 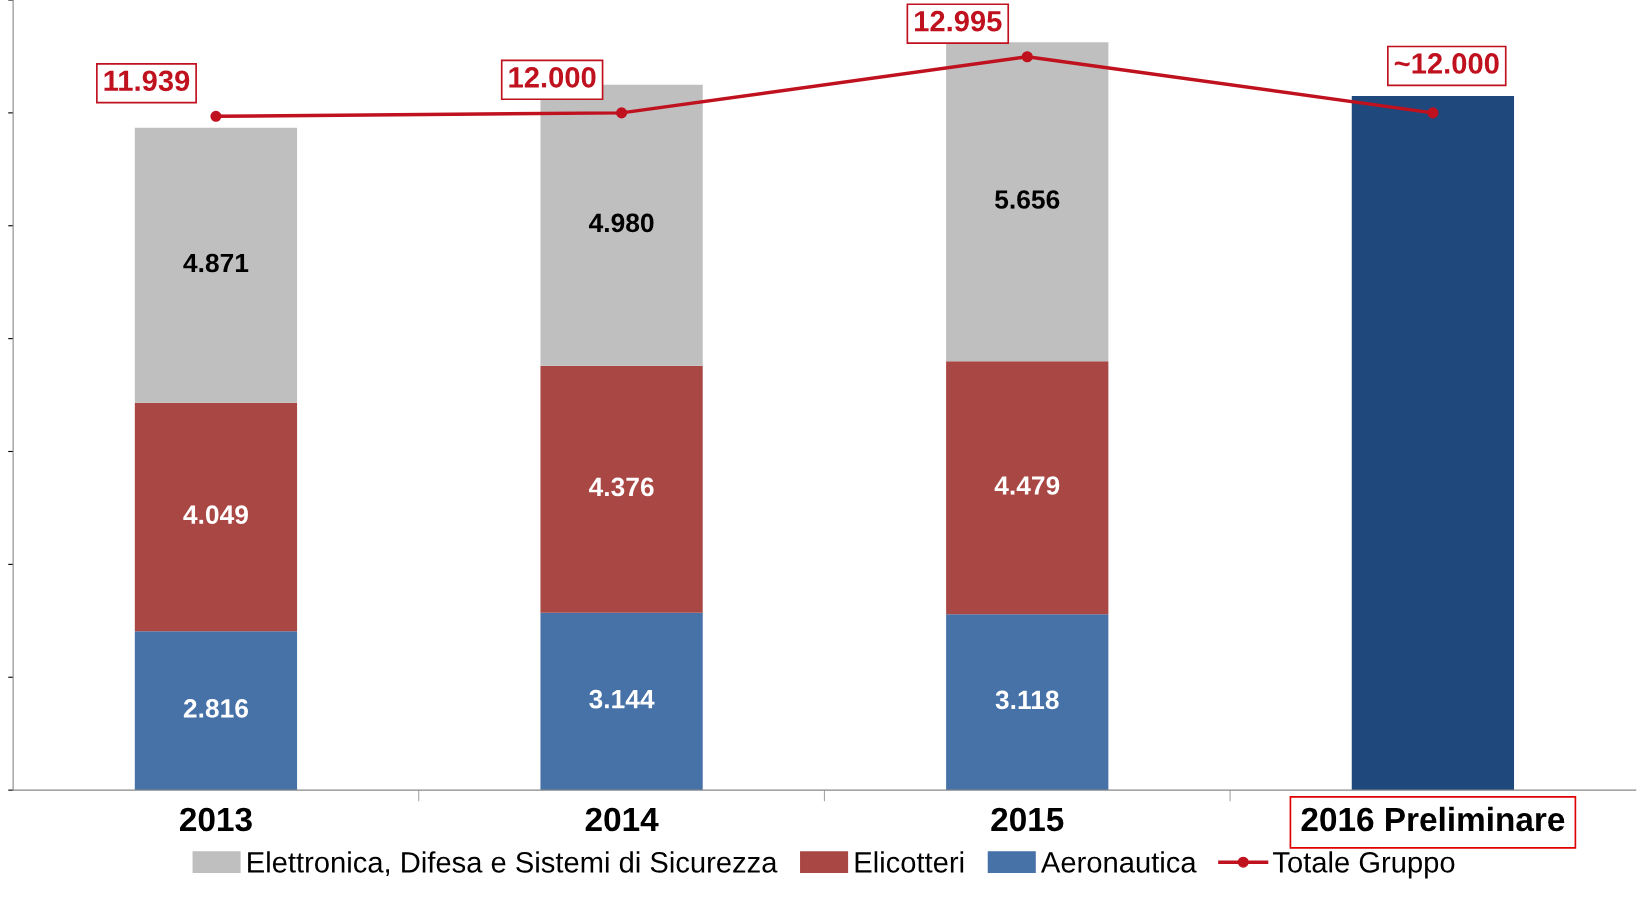 I want to click on data-label: 3.118, so click(x=1027, y=700).